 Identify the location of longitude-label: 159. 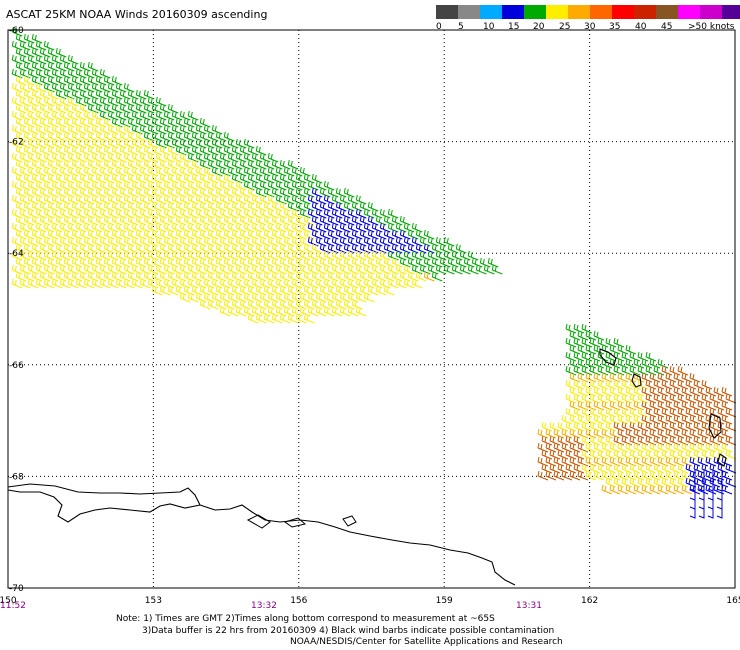
(444, 601).